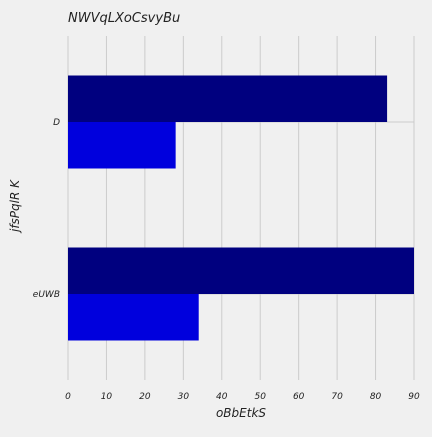 The image size is (432, 437). I want to click on x-tick-label: 30, so click(184, 397).